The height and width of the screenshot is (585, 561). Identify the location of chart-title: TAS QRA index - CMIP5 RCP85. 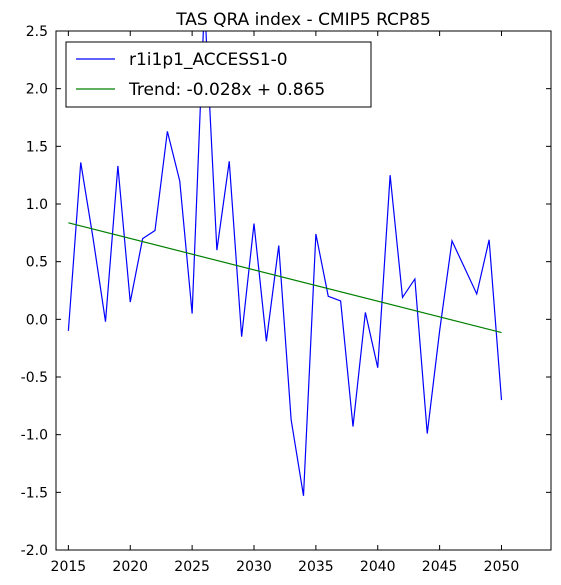
(303, 20).